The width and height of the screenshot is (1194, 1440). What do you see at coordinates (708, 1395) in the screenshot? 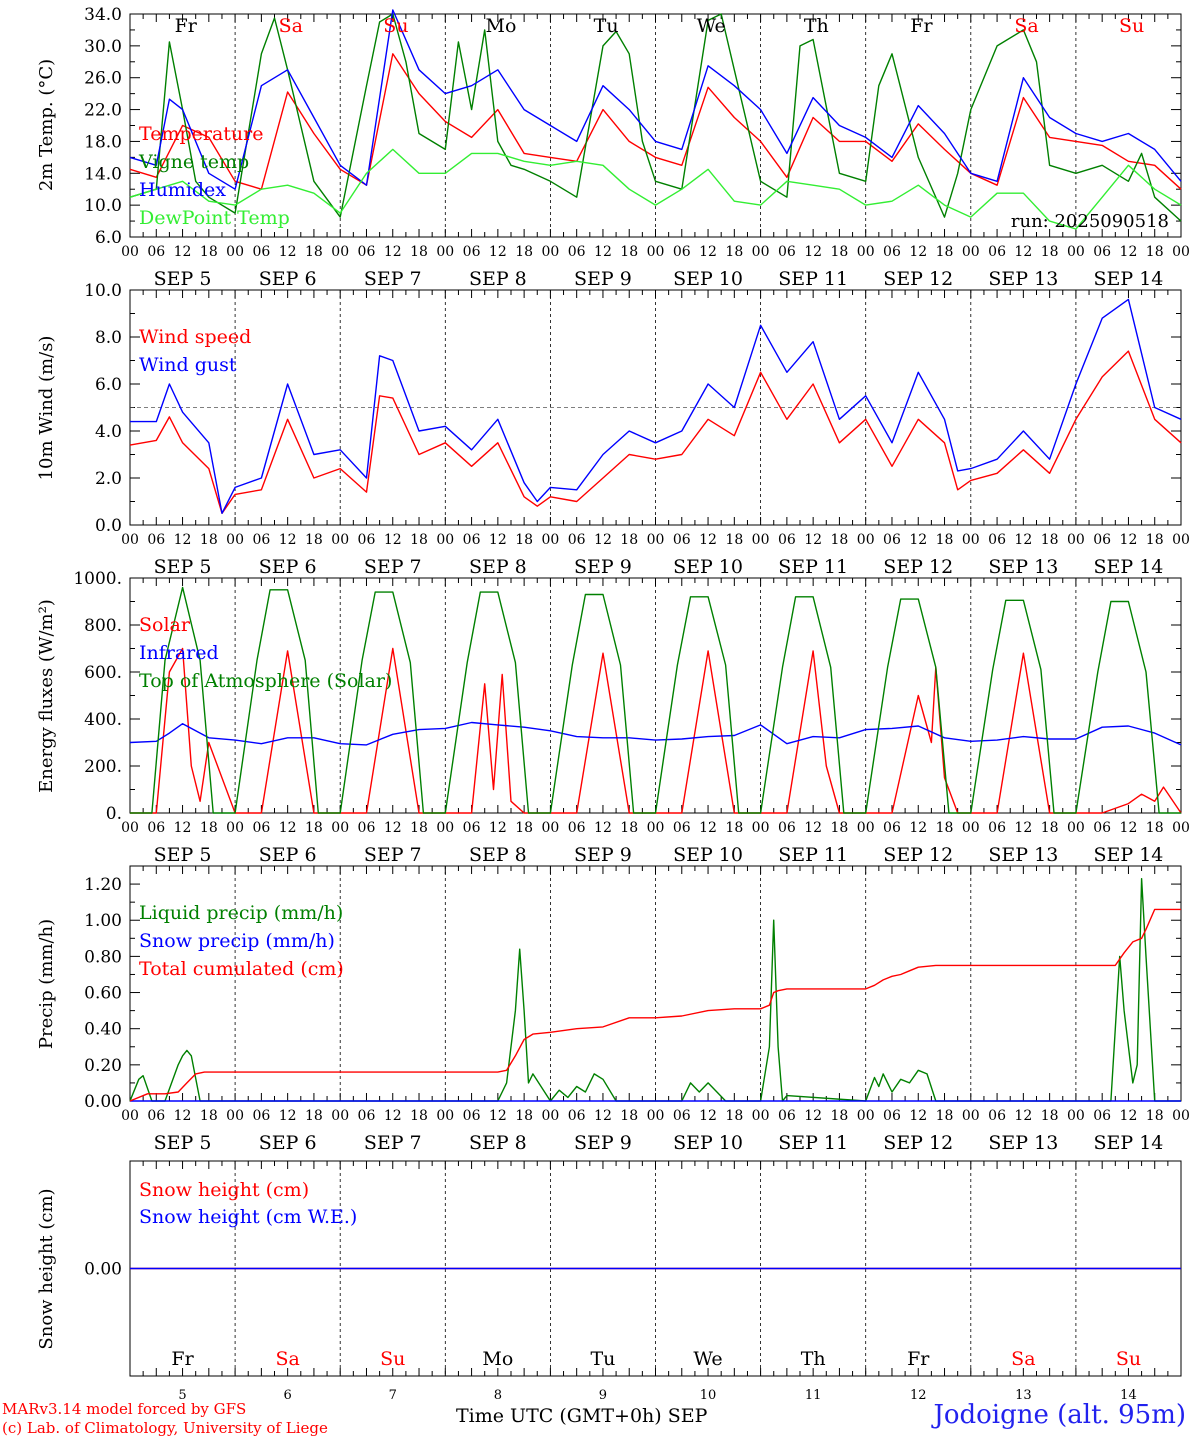
I see `date-number: 10` at bounding box center [708, 1395].